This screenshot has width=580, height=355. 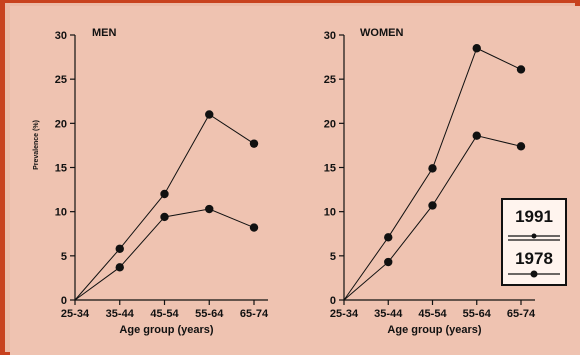 I want to click on men-y-tick-label: 0, so click(x=64, y=301).